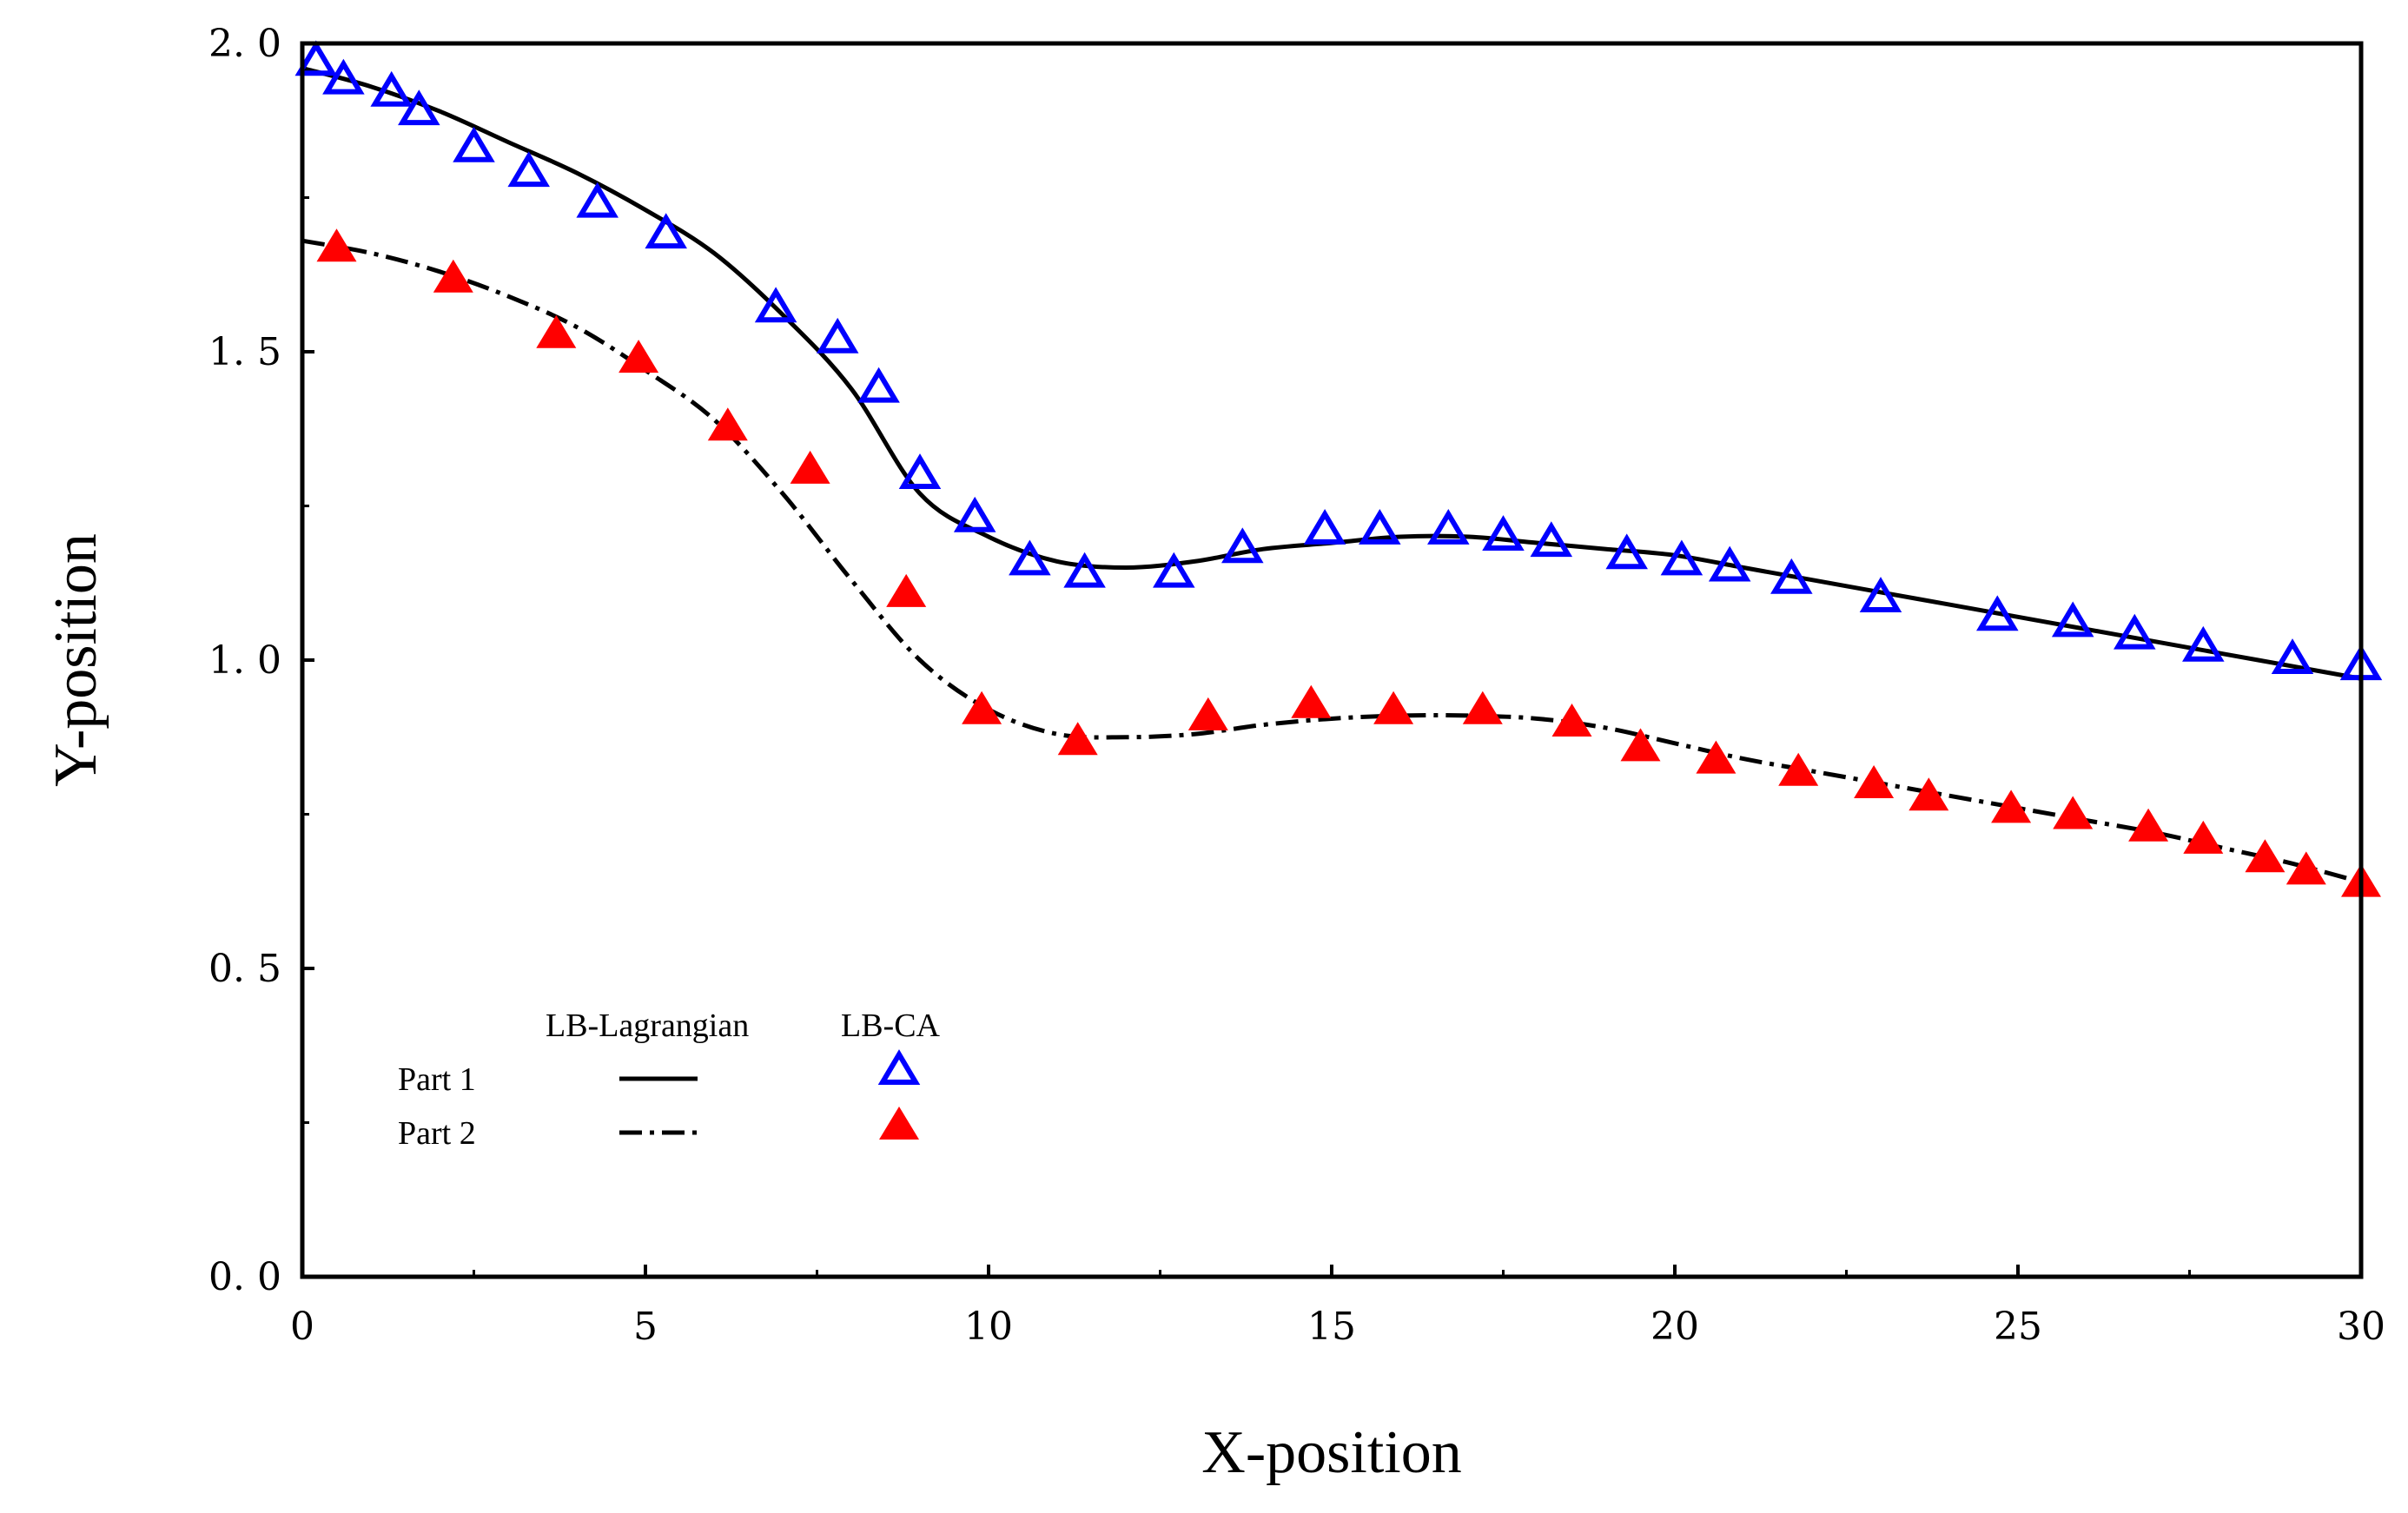  I want to click on legend-filled-triangle-marker, so click(899, 1123).